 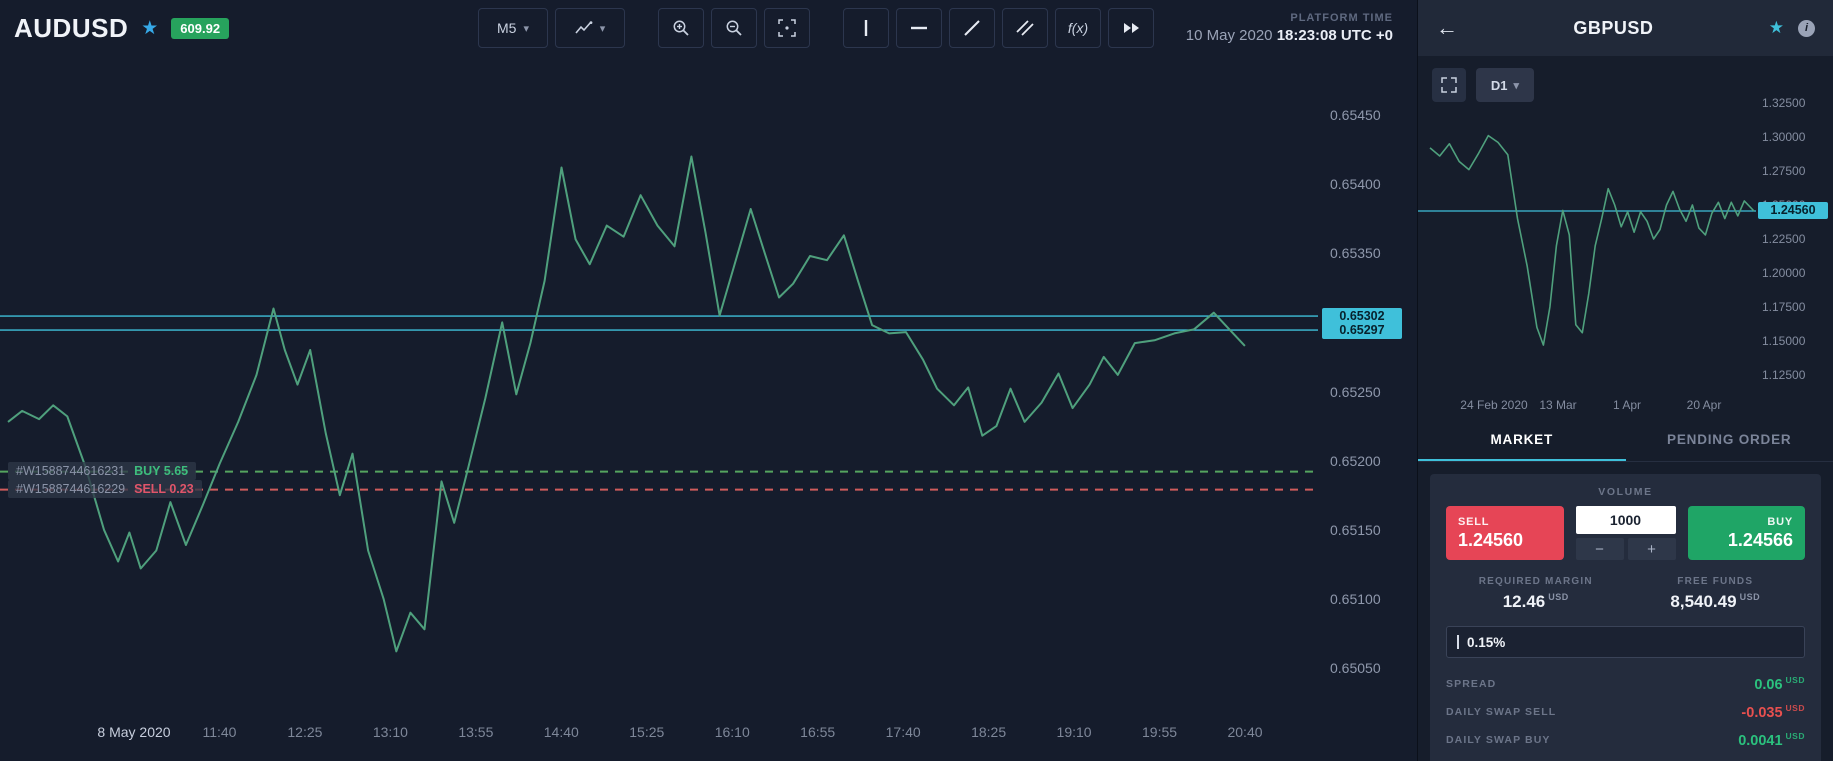 What do you see at coordinates (1806, 28) in the screenshot?
I see `info-icon: i` at bounding box center [1806, 28].